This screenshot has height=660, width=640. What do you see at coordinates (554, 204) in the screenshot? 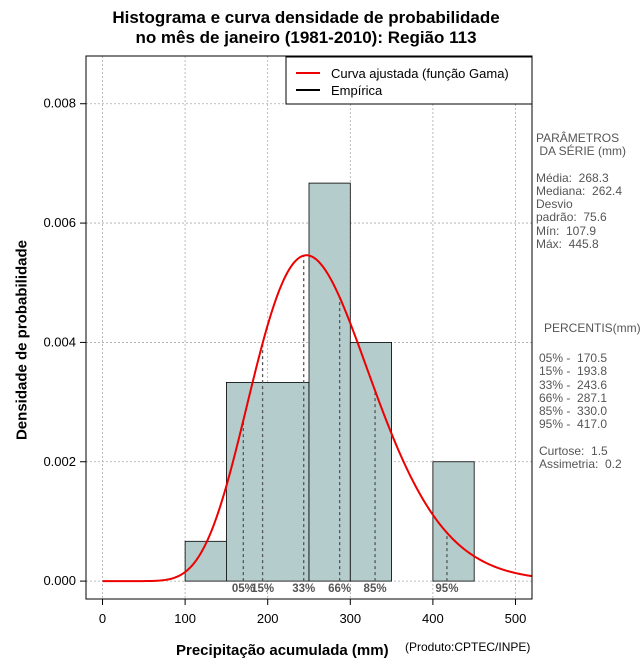
I see `stat-desvio-1: Desvio` at bounding box center [554, 204].